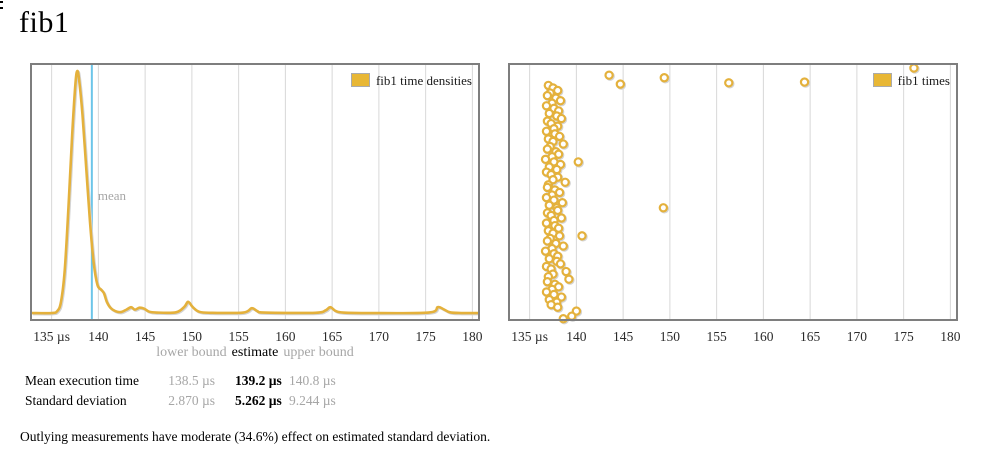 This screenshot has width=990, height=458. I want to click on density-legend: fib1 time densities, so click(411, 80).